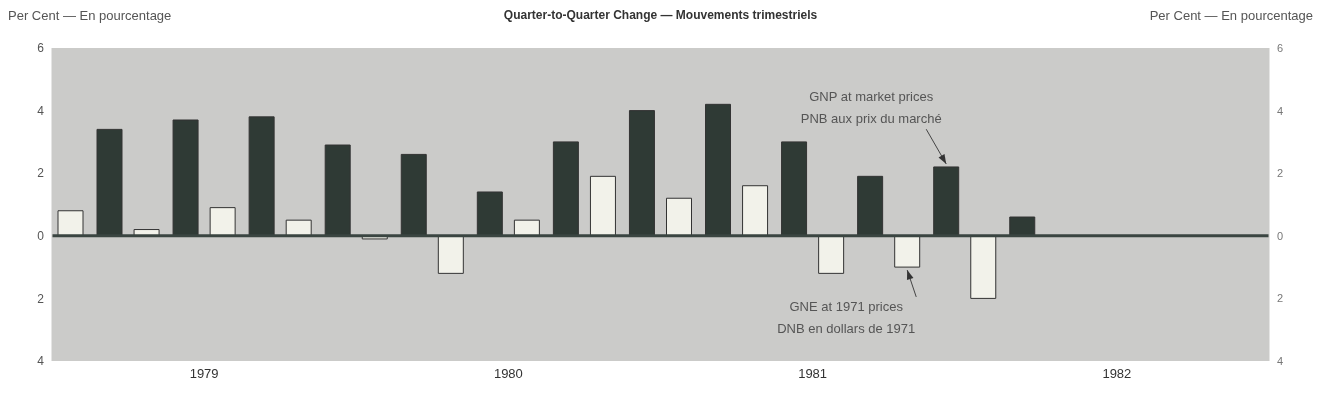 This screenshot has height=400, width=1321. Describe the element at coordinates (871, 97) in the screenshot. I see `text: GNP at market prices` at that location.